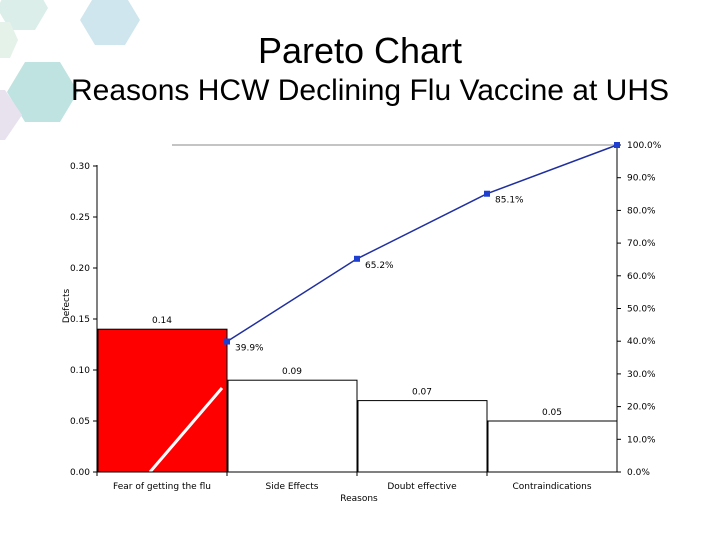 This screenshot has width=720, height=540. What do you see at coordinates (641, 440) in the screenshot?
I see `y2-tick-label: 10.0%` at bounding box center [641, 440].